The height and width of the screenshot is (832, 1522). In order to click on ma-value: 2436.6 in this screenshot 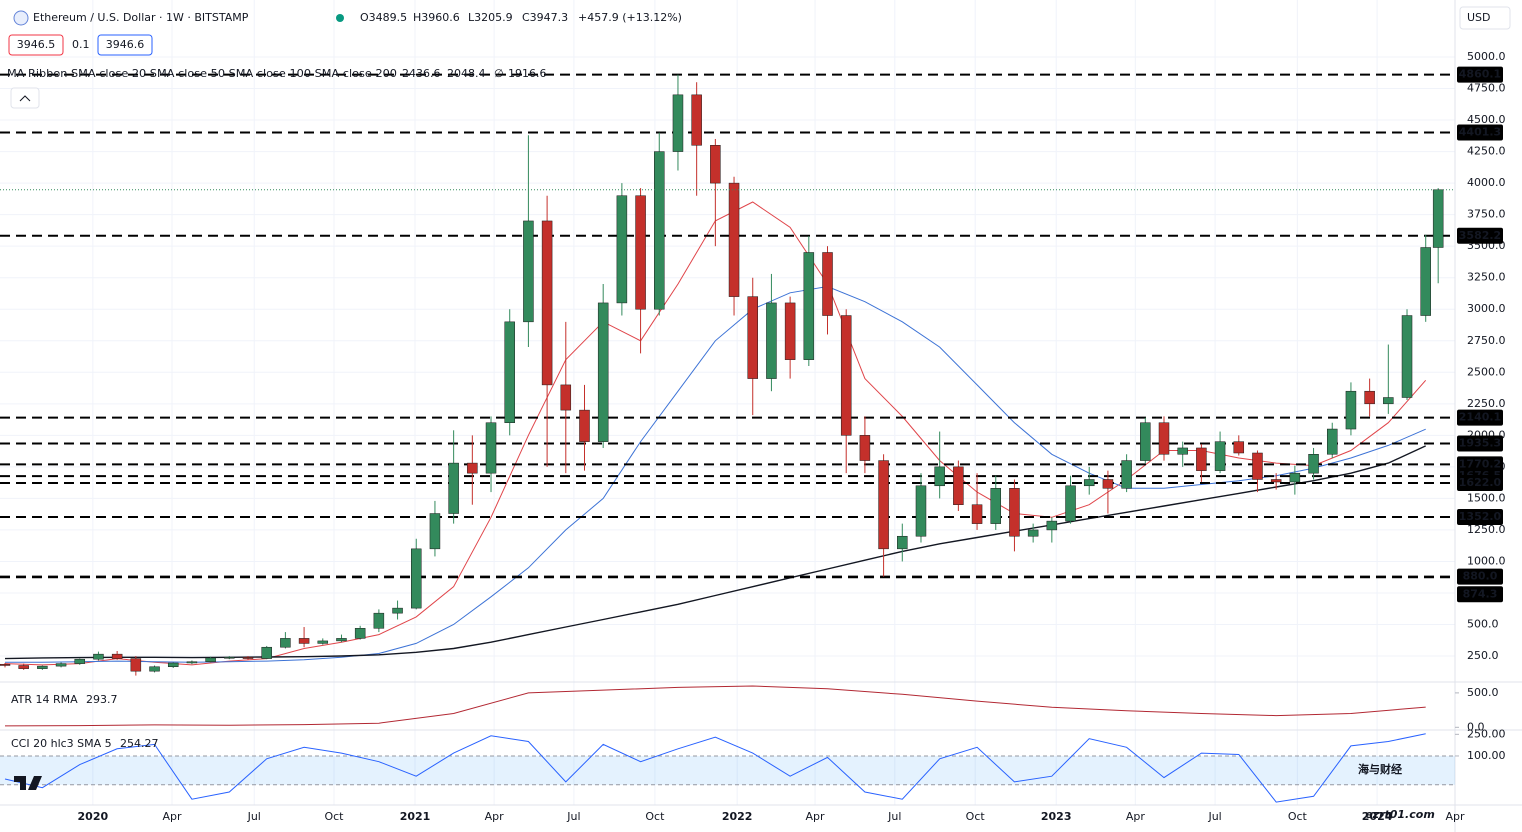, I will do `click(421, 73)`.